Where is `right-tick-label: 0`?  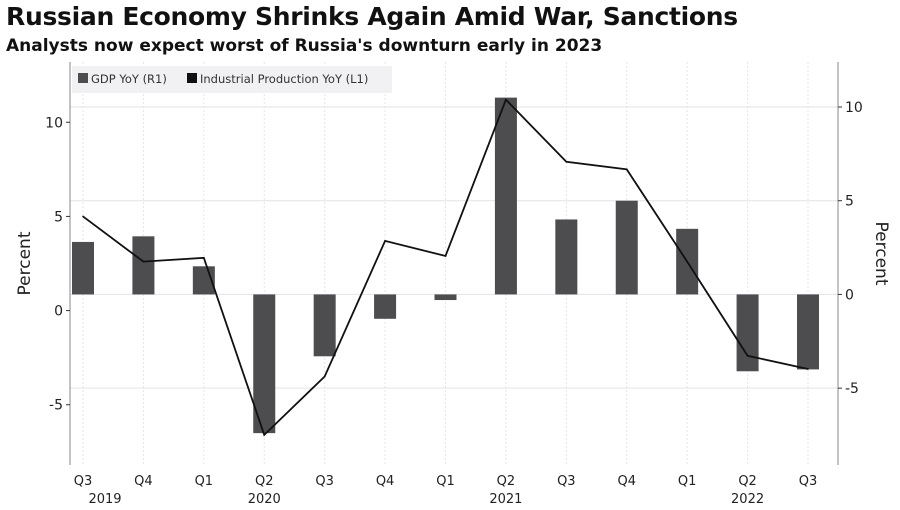
right-tick-label: 0 is located at coordinates (849, 295).